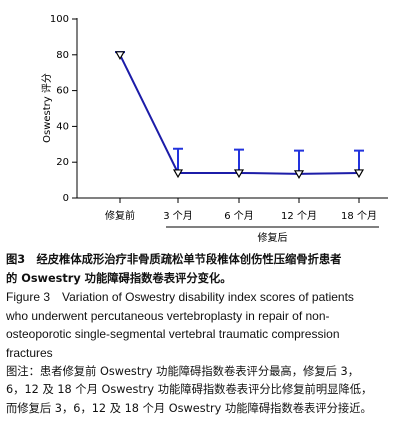 The width and height of the screenshot is (419, 445). I want to click on caption-en: fractures, so click(29, 352).